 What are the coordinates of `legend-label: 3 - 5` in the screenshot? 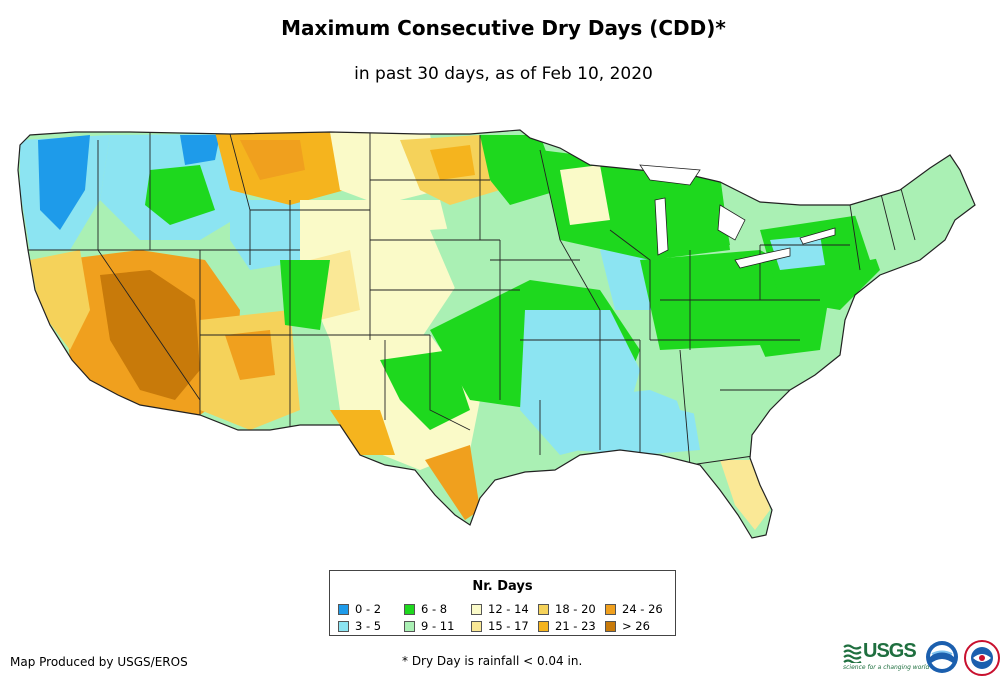 It's located at (368, 626).